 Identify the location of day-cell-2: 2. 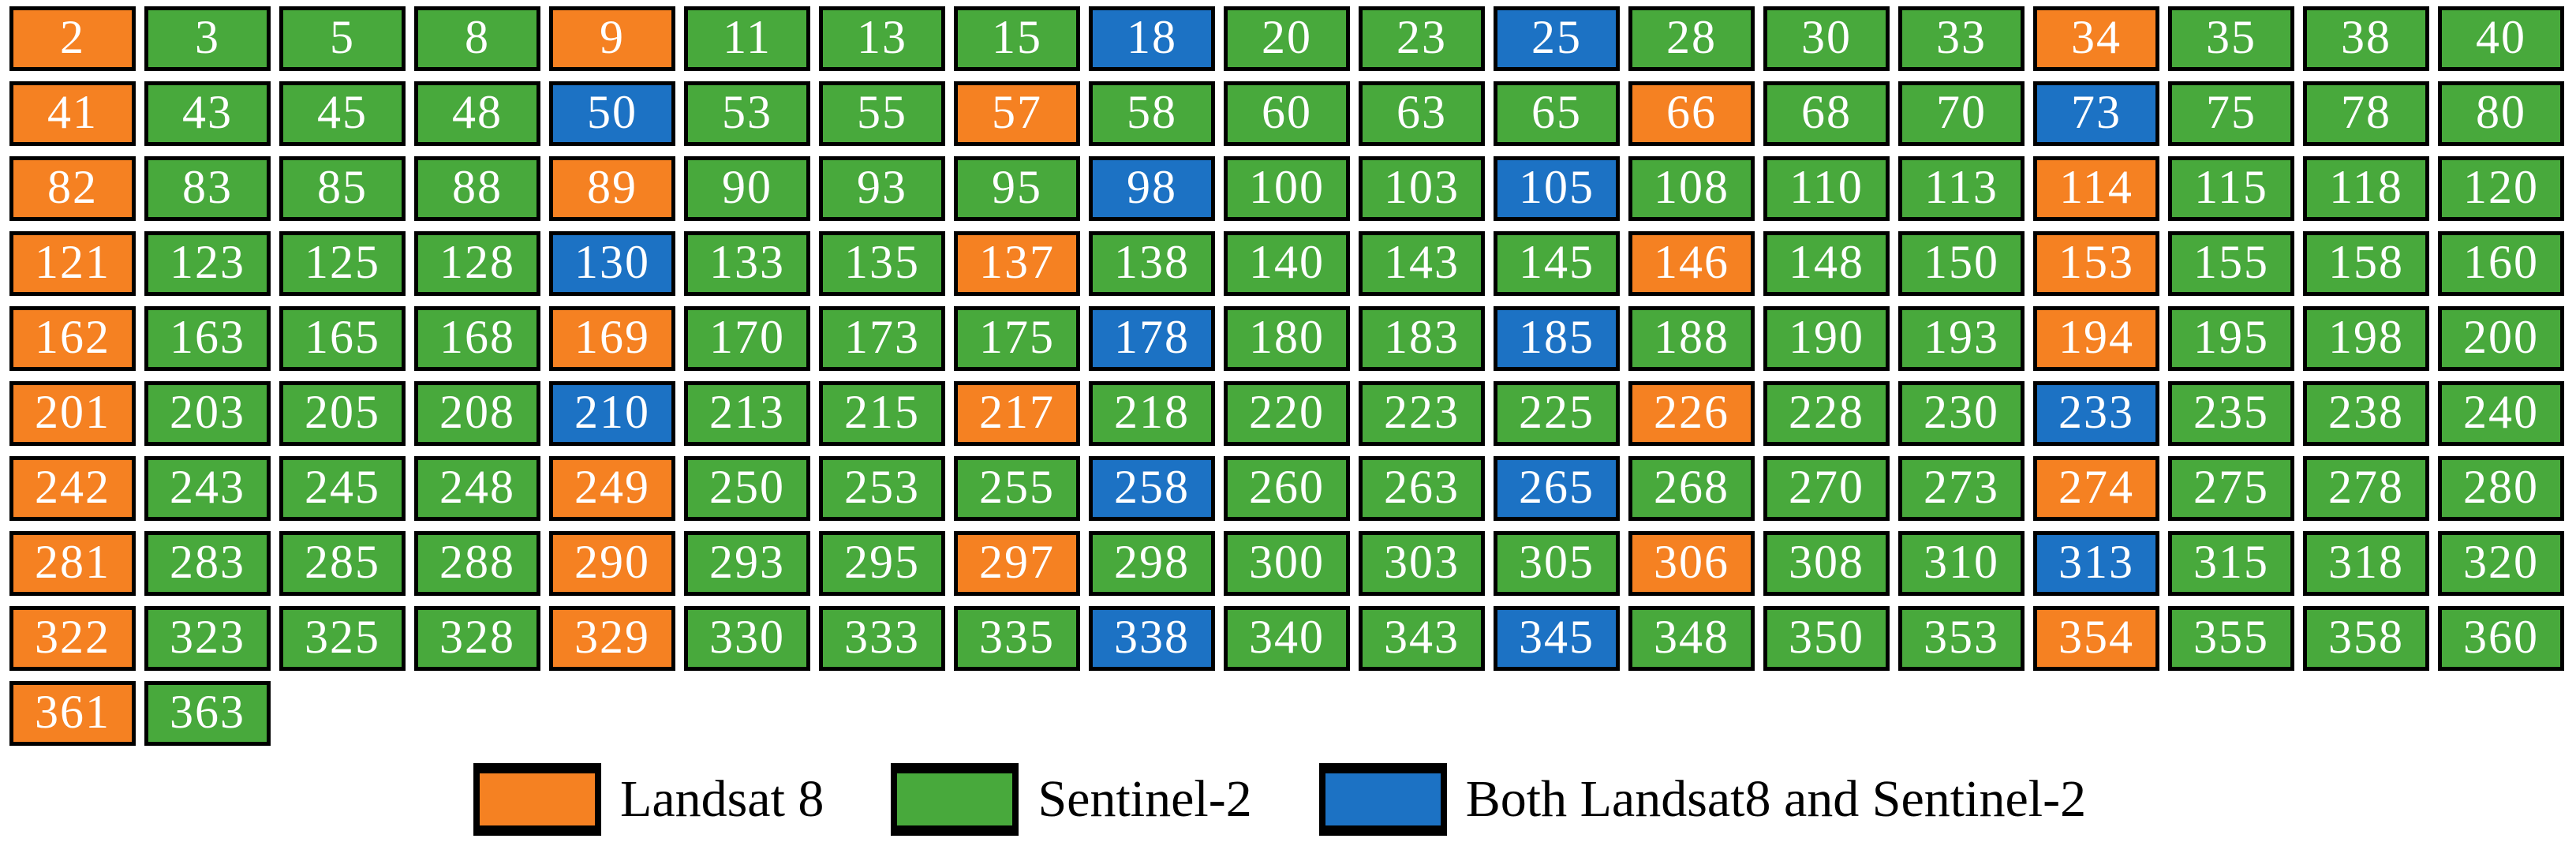
(72, 38).